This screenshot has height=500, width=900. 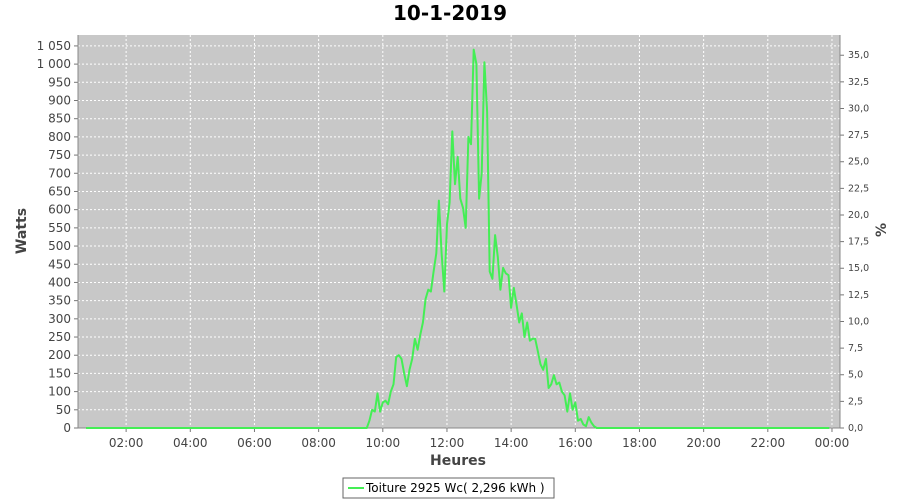 I want to click on x-tick-label: 18:00, so click(x=639, y=443).